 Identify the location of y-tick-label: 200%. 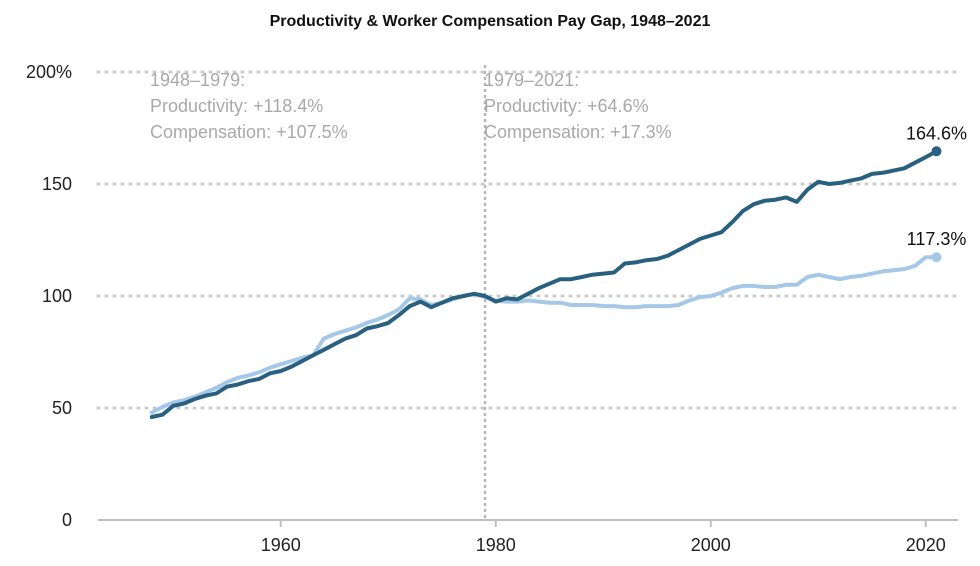
(49, 72).